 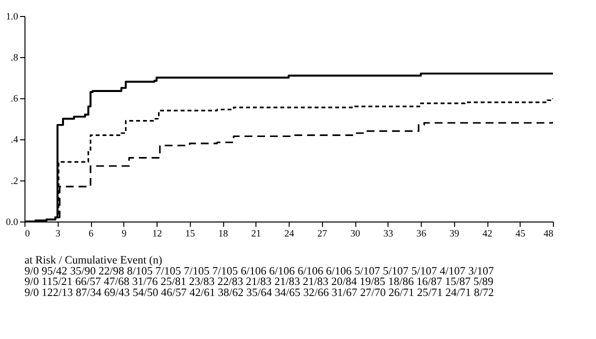 What do you see at coordinates (487, 234) in the screenshot?
I see `x-tick-label: 42` at bounding box center [487, 234].